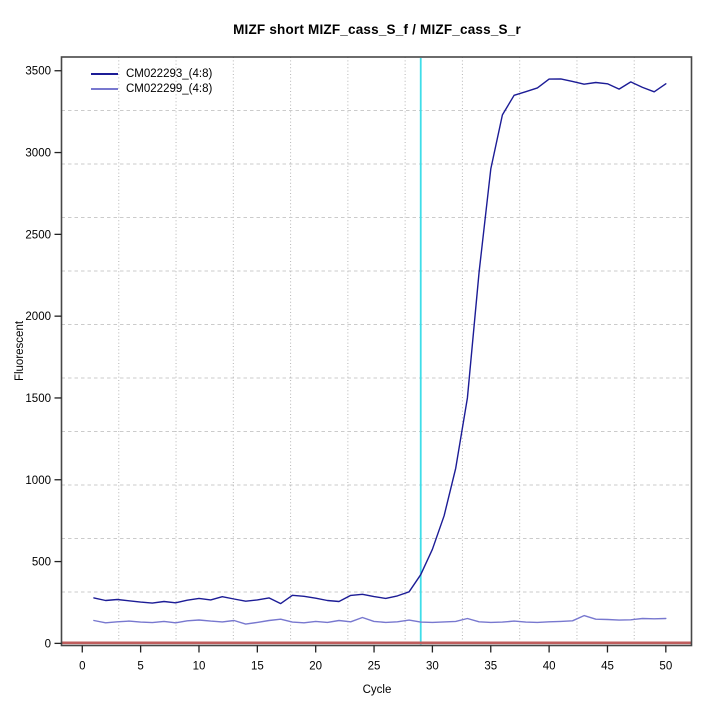 This screenshot has width=720, height=720. What do you see at coordinates (38, 317) in the screenshot?
I see `y-tick-label: 2000` at bounding box center [38, 317].